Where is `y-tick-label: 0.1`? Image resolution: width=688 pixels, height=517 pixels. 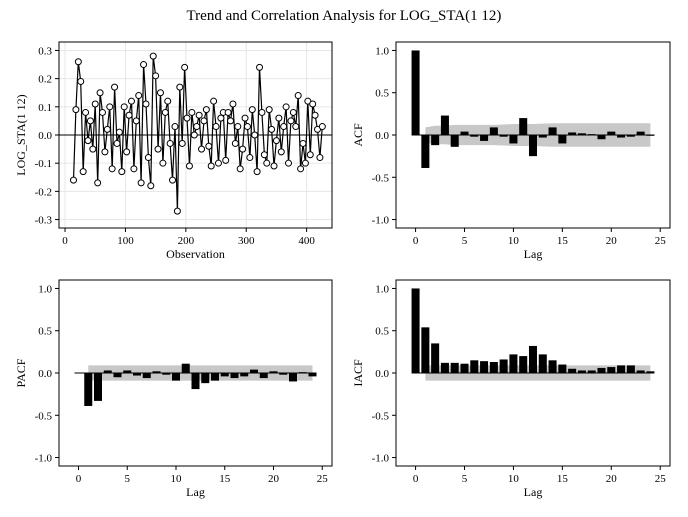 y-tick-label: 0.1 is located at coordinates (45, 108).